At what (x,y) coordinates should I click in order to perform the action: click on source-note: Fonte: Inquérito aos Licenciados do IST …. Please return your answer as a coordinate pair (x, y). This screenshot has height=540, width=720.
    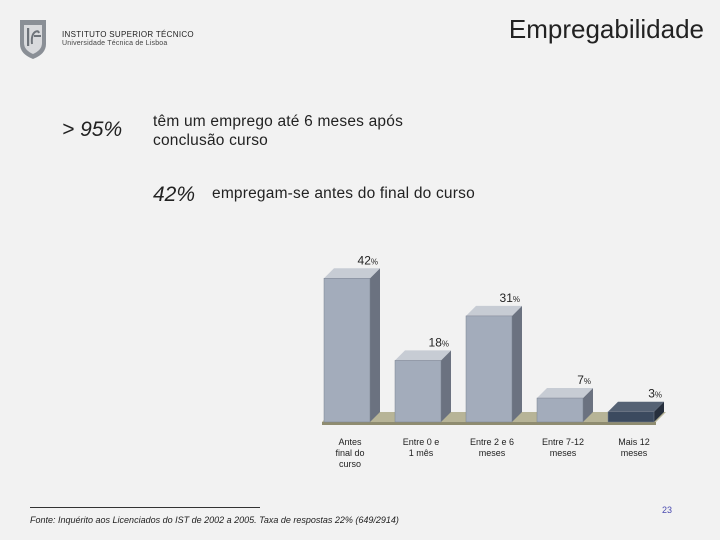
    Looking at the image, I should click on (214, 520).